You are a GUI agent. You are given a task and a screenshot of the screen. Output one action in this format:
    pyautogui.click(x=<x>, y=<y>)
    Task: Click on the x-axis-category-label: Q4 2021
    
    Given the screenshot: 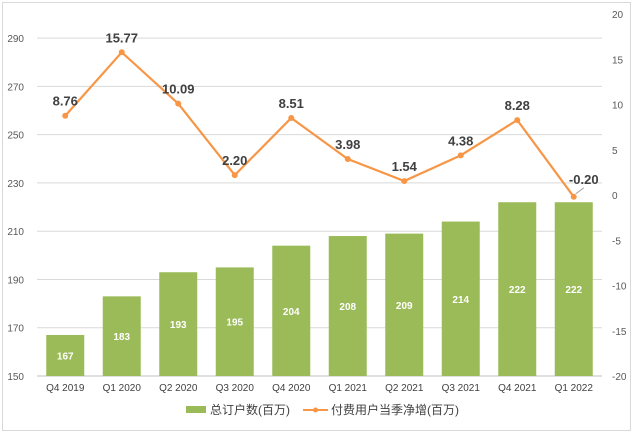 What is the action you would take?
    pyautogui.click(x=517, y=388)
    